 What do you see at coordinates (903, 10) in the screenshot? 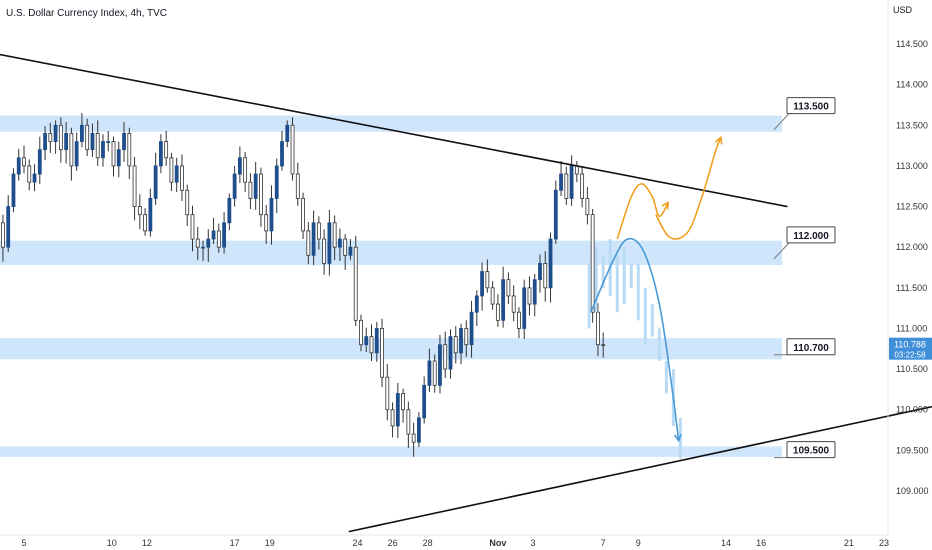
I see `currency-label: USD` at bounding box center [903, 10].